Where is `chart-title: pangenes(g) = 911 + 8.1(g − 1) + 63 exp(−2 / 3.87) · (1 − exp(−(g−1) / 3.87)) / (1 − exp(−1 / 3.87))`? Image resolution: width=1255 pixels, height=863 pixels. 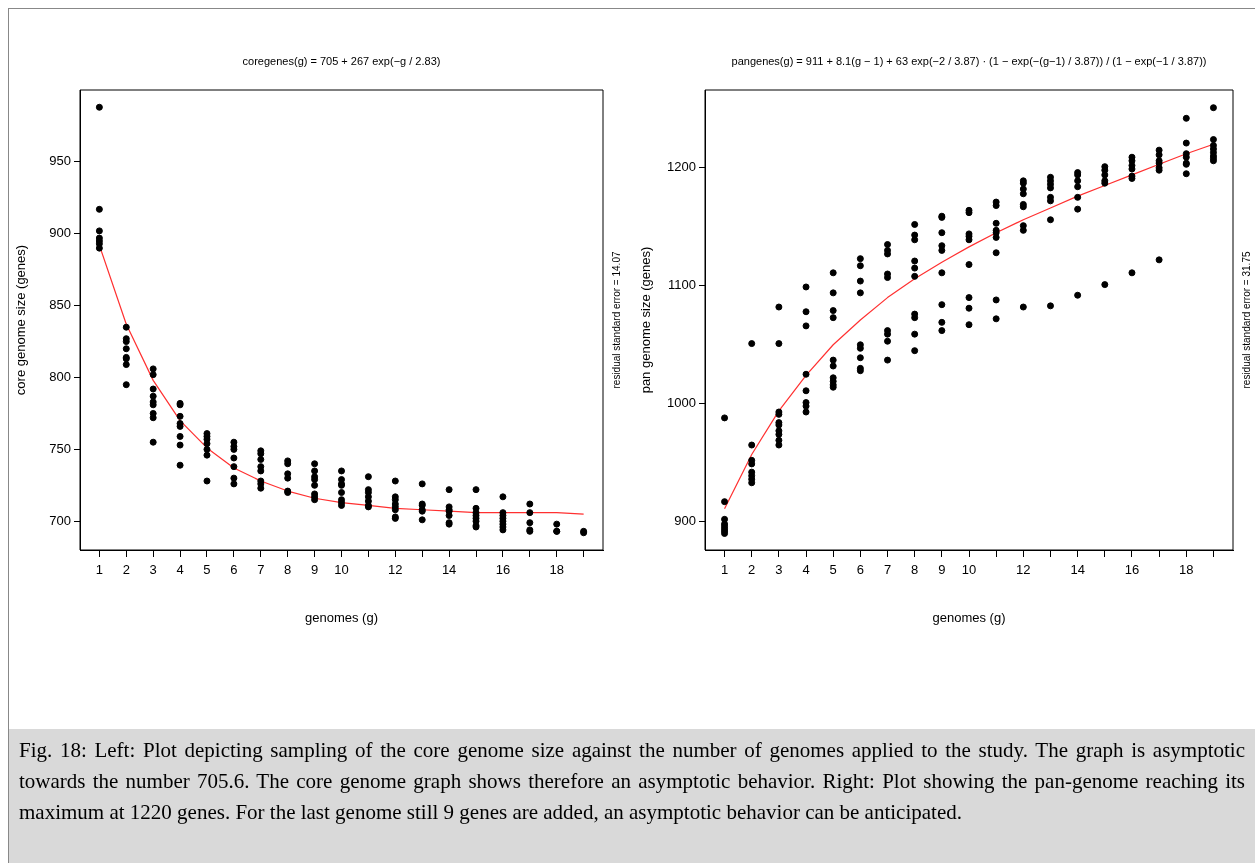 chart-title: pangenes(g) = 911 + 8.1(g − 1) + 63 exp(−2 / 3.87) · (1 − exp(−(g−1) / 3.87)) / (1 − exp(−1 / 3.87)) is located at coordinates (969, 61).